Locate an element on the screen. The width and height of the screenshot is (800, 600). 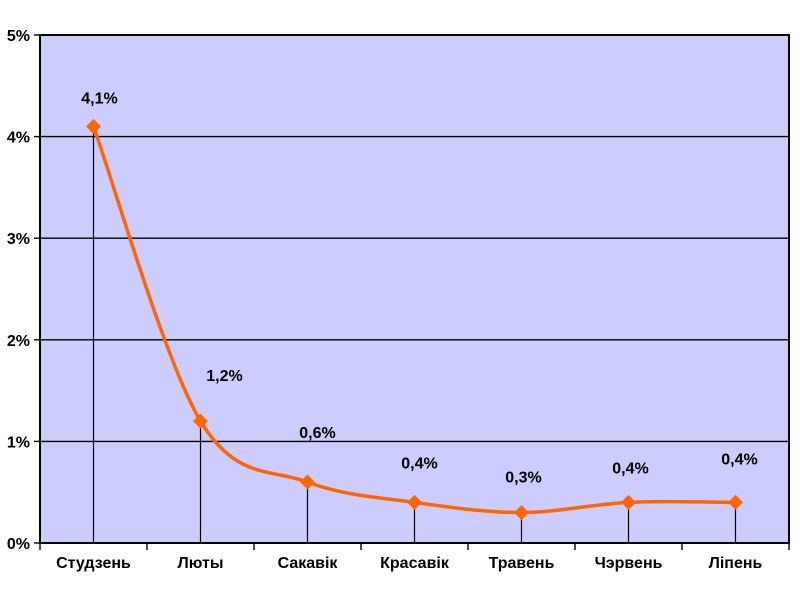
y-axis-tick-label: 3% is located at coordinates (18, 239).